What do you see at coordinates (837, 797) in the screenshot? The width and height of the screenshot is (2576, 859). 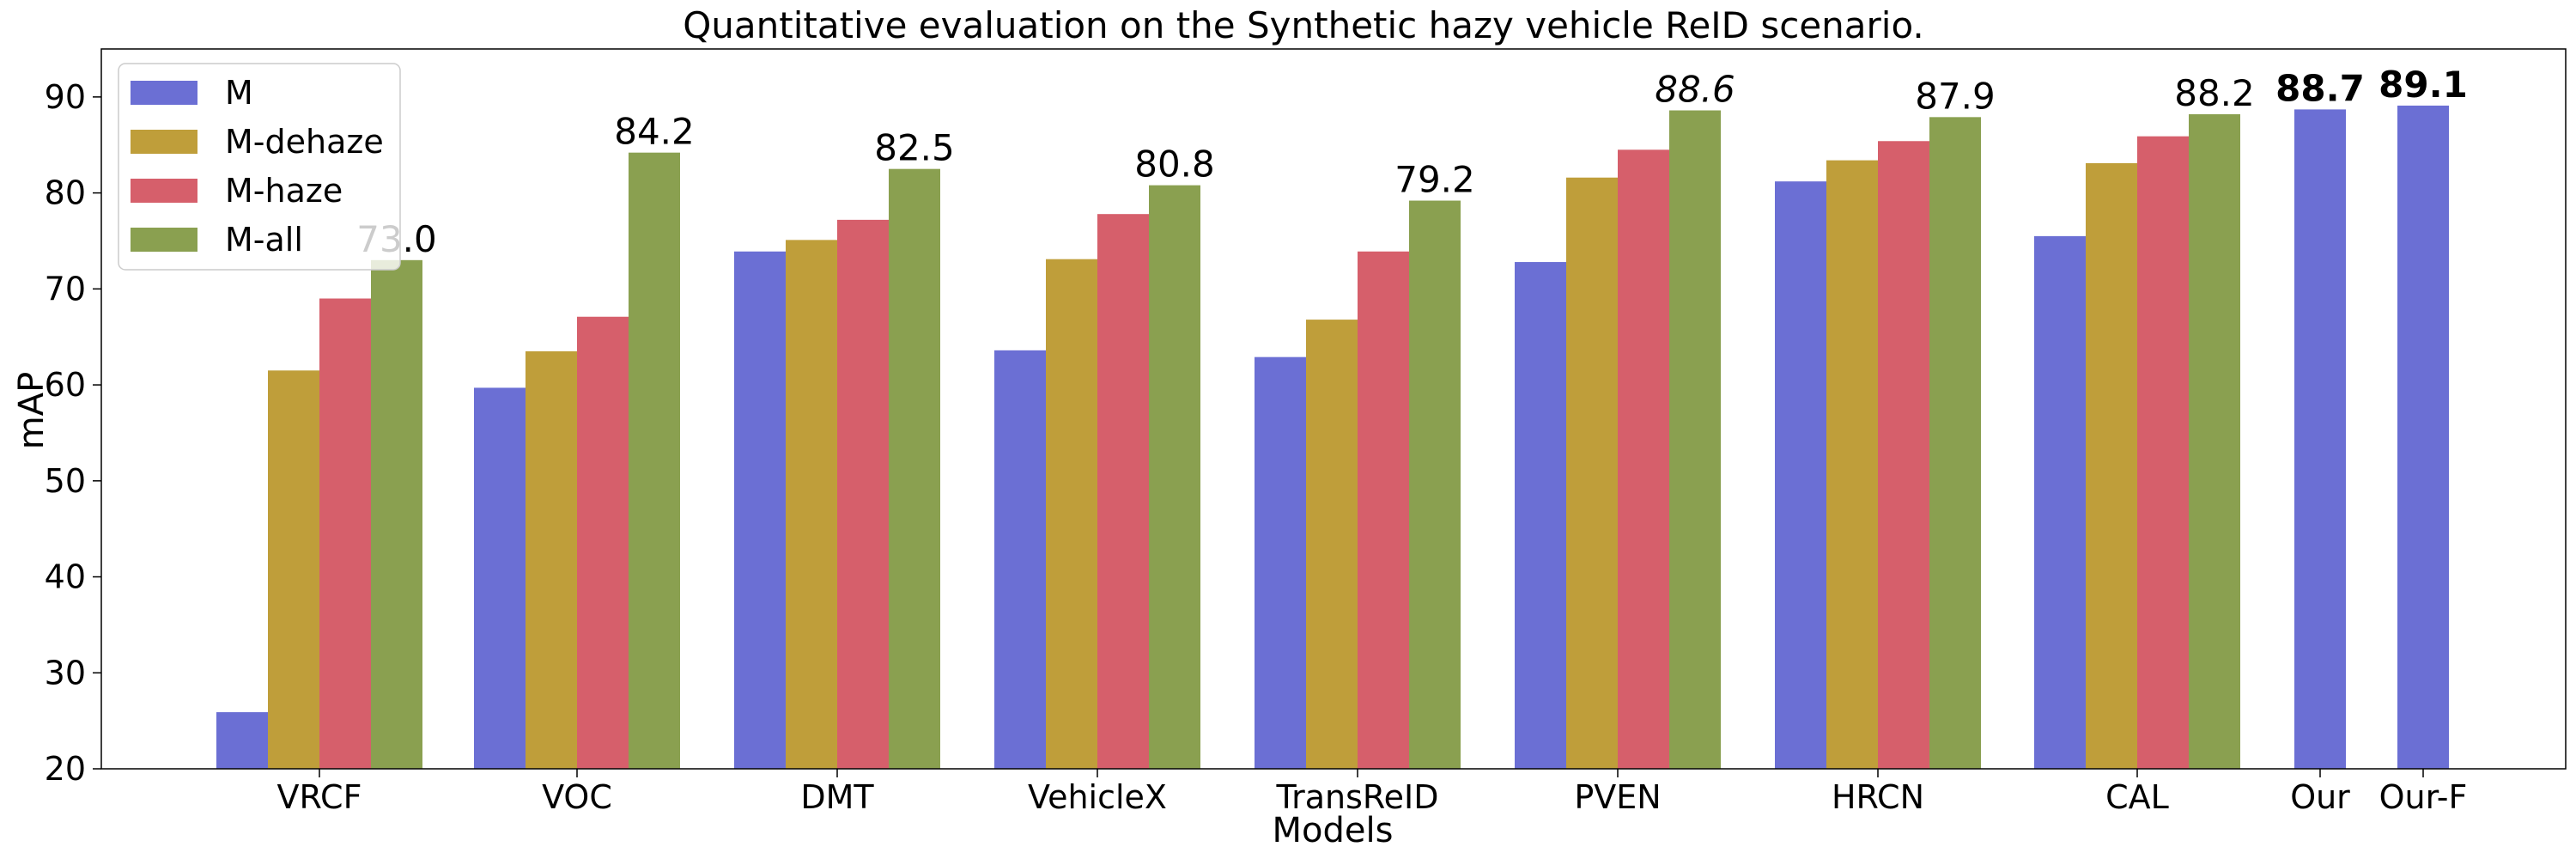 I see `x-tick-label-dmt: DMT` at bounding box center [837, 797].